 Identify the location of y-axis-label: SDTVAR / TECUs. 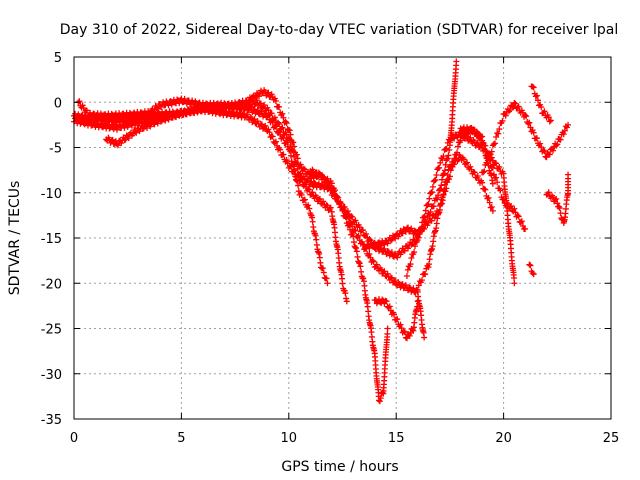
(15, 238).